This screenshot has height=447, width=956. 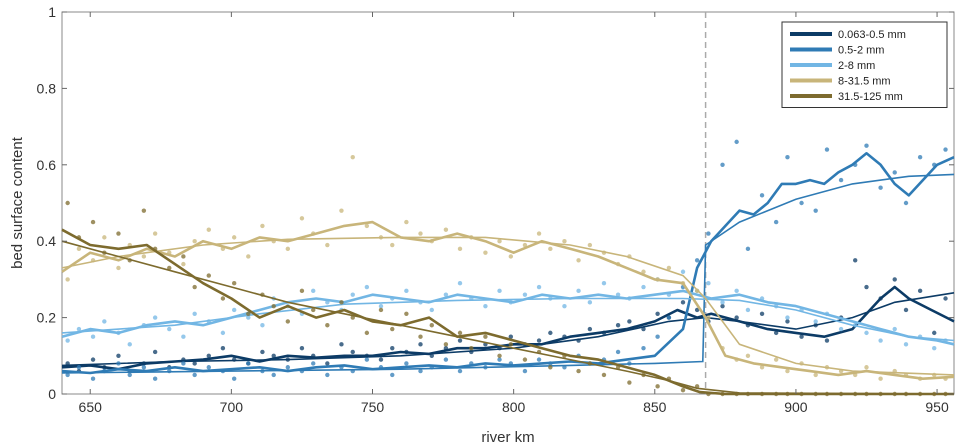 I want to click on trend-line, so click(x=508, y=319).